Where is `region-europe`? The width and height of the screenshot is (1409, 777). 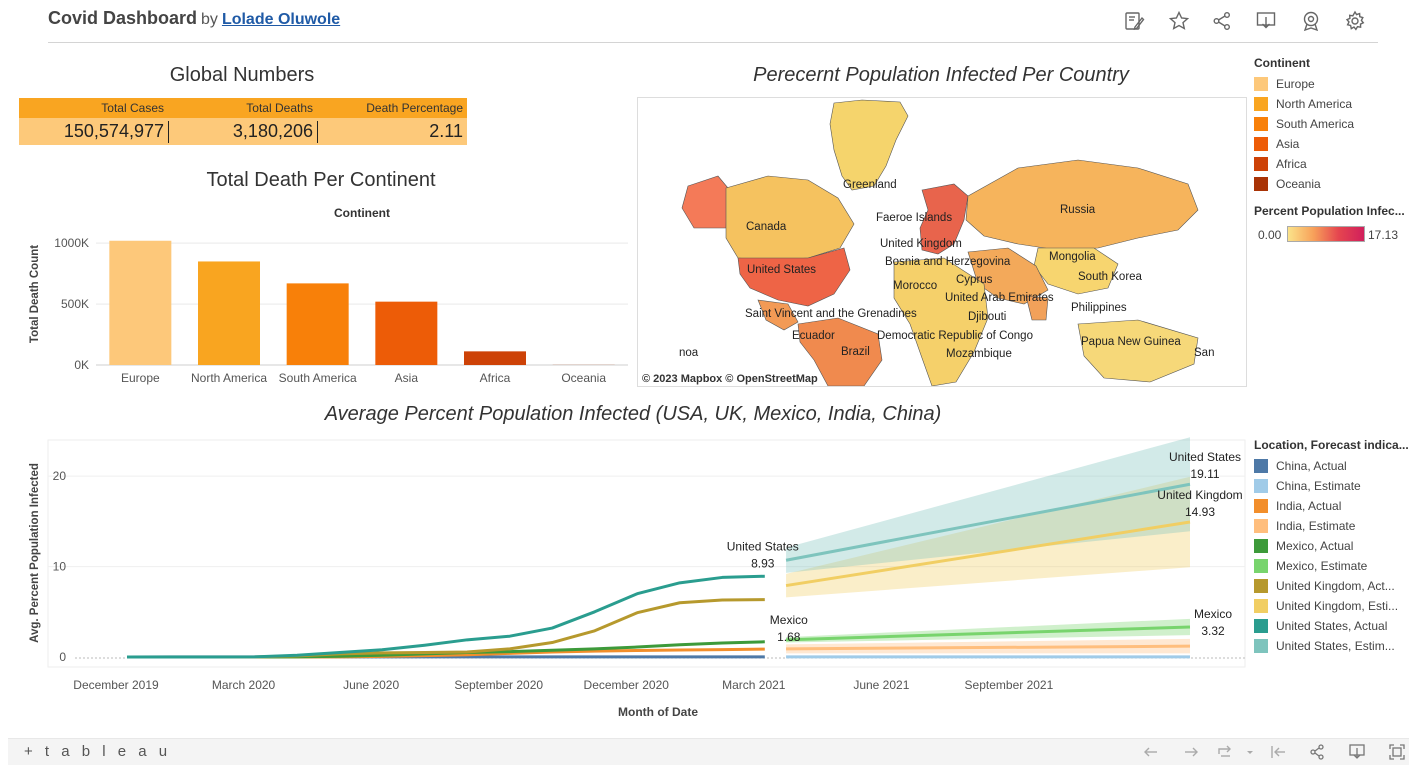
region-europe is located at coordinates (944, 219).